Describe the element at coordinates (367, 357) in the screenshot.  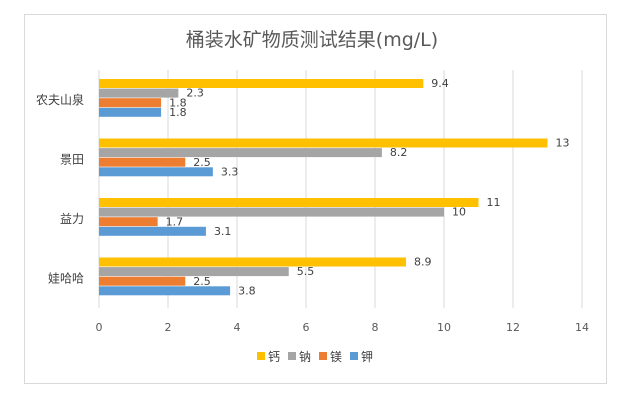
I see `legend-label: 钾` at that location.